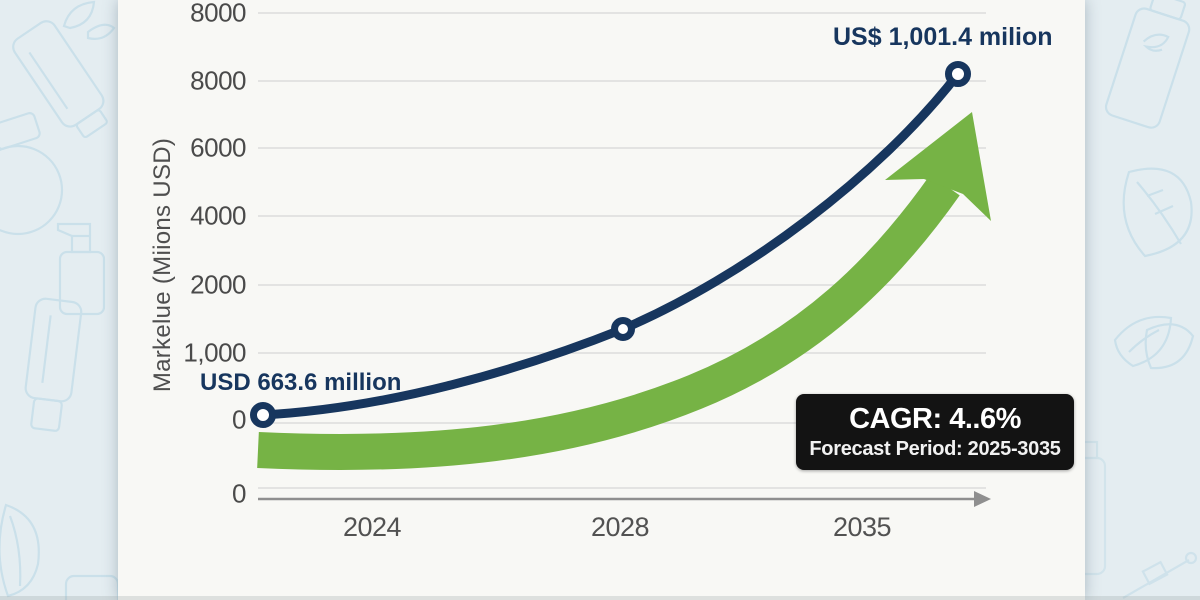  What do you see at coordinates (218, 215) in the screenshot?
I see `y-tick-4000: 4000` at bounding box center [218, 215].